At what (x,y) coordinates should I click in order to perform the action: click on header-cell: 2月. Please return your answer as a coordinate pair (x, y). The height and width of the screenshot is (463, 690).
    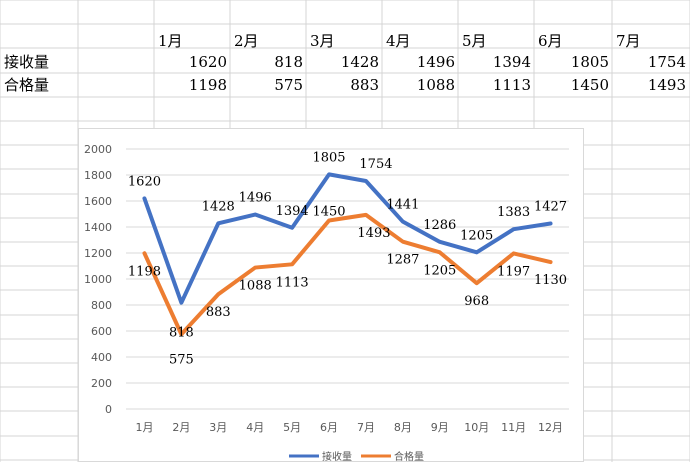
    Looking at the image, I should click on (246, 41).